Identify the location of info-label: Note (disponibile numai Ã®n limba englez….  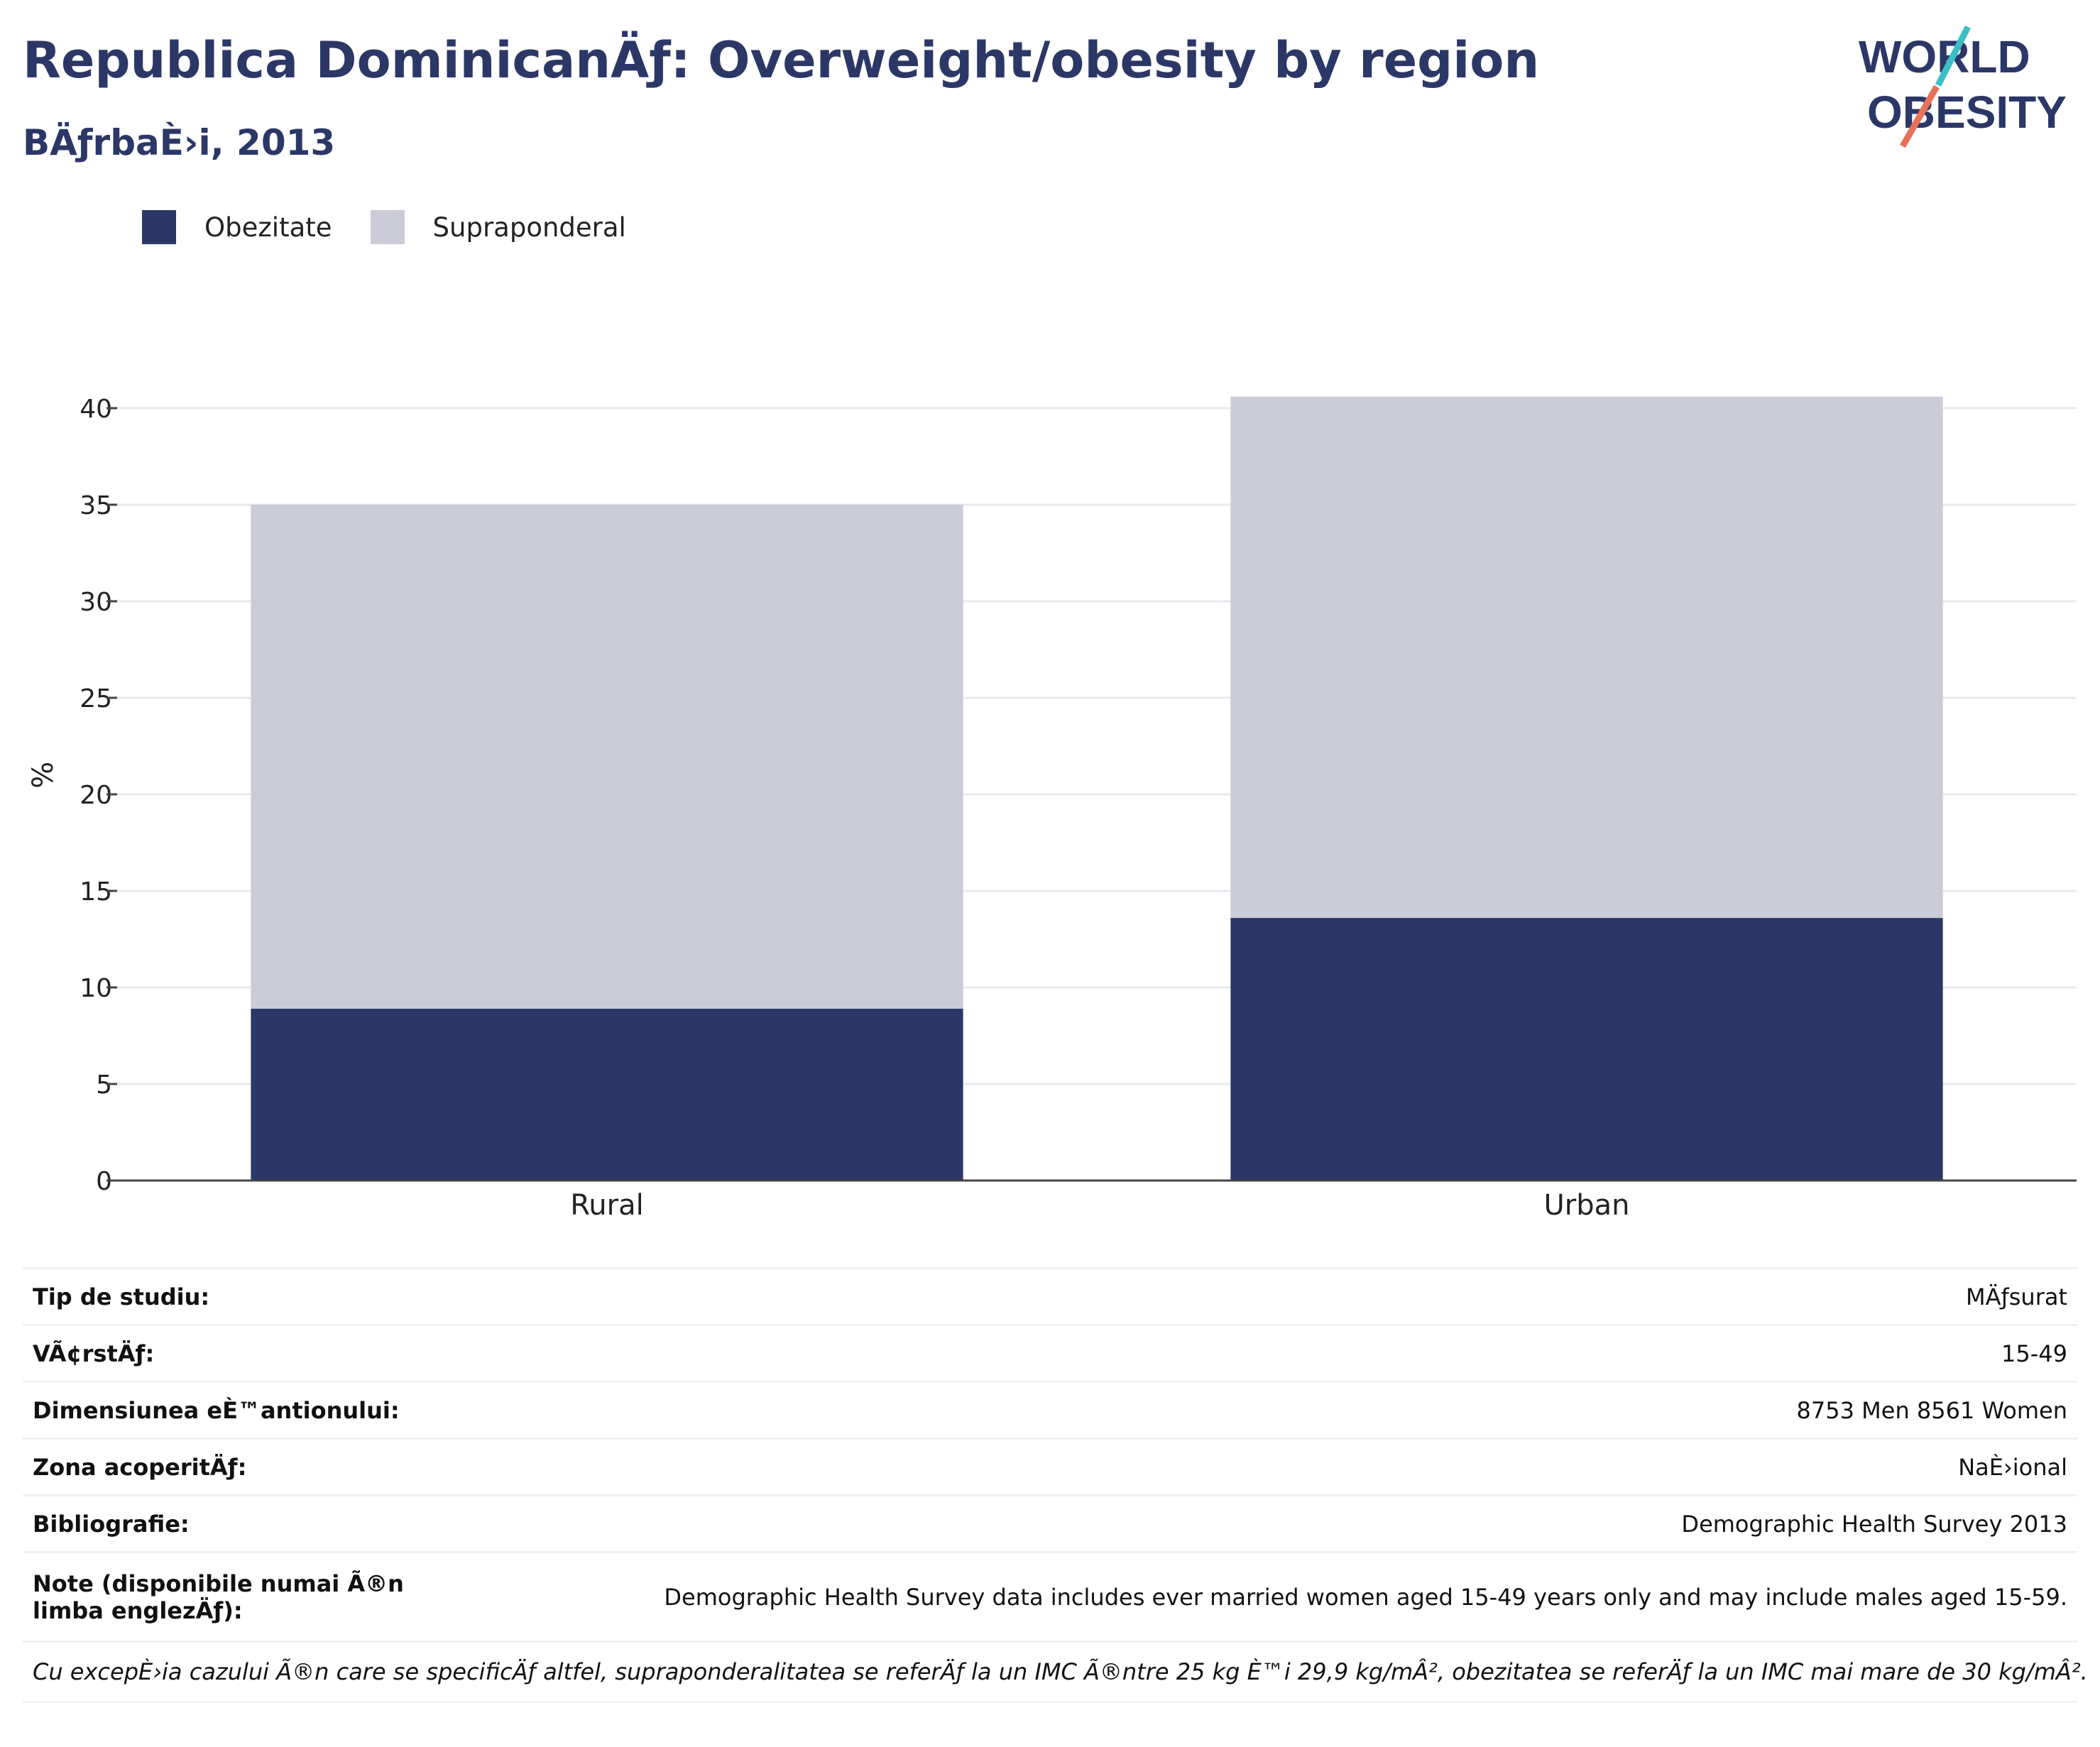
(218, 1597).